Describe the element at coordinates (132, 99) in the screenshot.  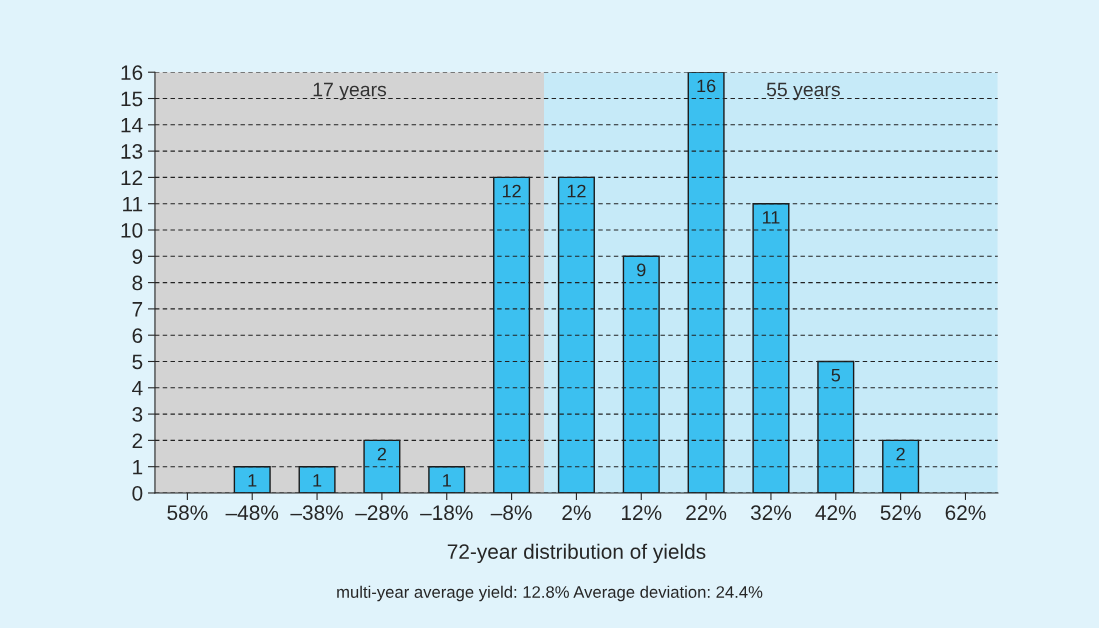
I see `y-tick-label: 15` at that location.